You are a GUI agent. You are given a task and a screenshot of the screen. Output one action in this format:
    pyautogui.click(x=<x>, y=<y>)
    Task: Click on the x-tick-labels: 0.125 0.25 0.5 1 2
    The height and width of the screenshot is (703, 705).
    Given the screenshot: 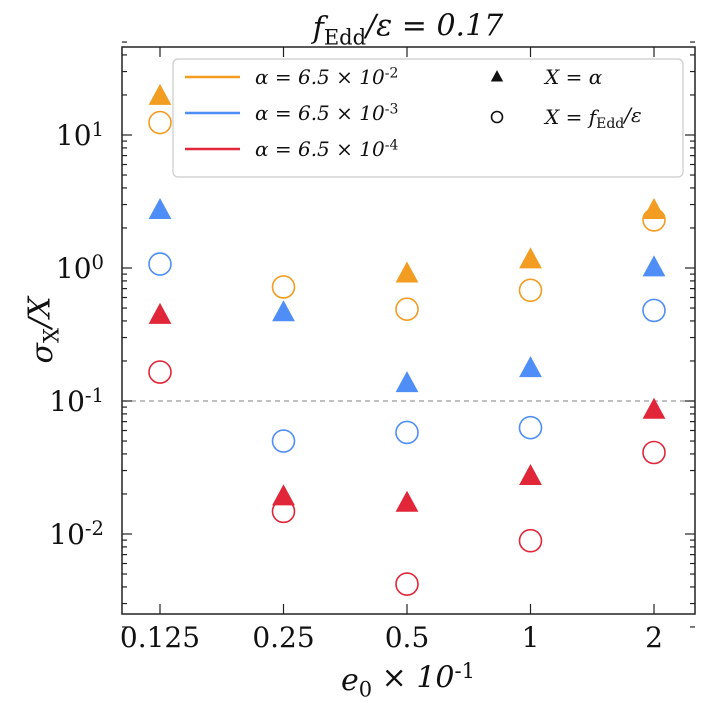 What is the action you would take?
    pyautogui.click(x=391, y=637)
    